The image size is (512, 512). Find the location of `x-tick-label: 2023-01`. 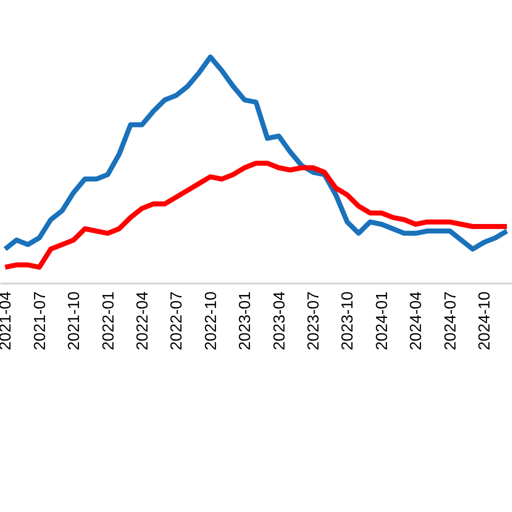

x-tick-label: 2023-01 is located at coordinates (245, 320).